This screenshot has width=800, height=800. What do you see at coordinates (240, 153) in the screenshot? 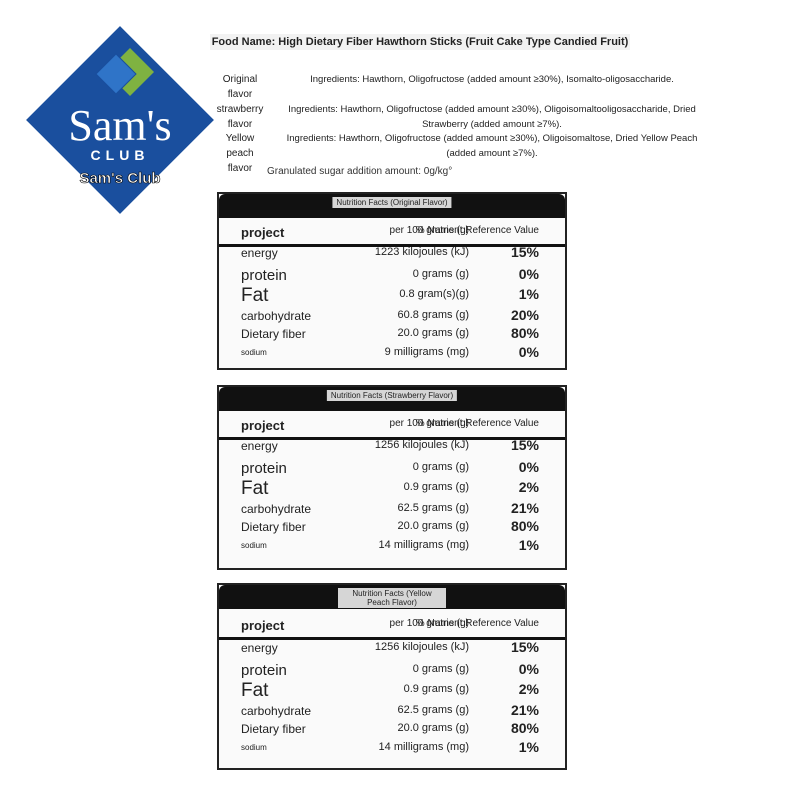
I see `flavor-label: Yellow peach flavor` at bounding box center [240, 153].